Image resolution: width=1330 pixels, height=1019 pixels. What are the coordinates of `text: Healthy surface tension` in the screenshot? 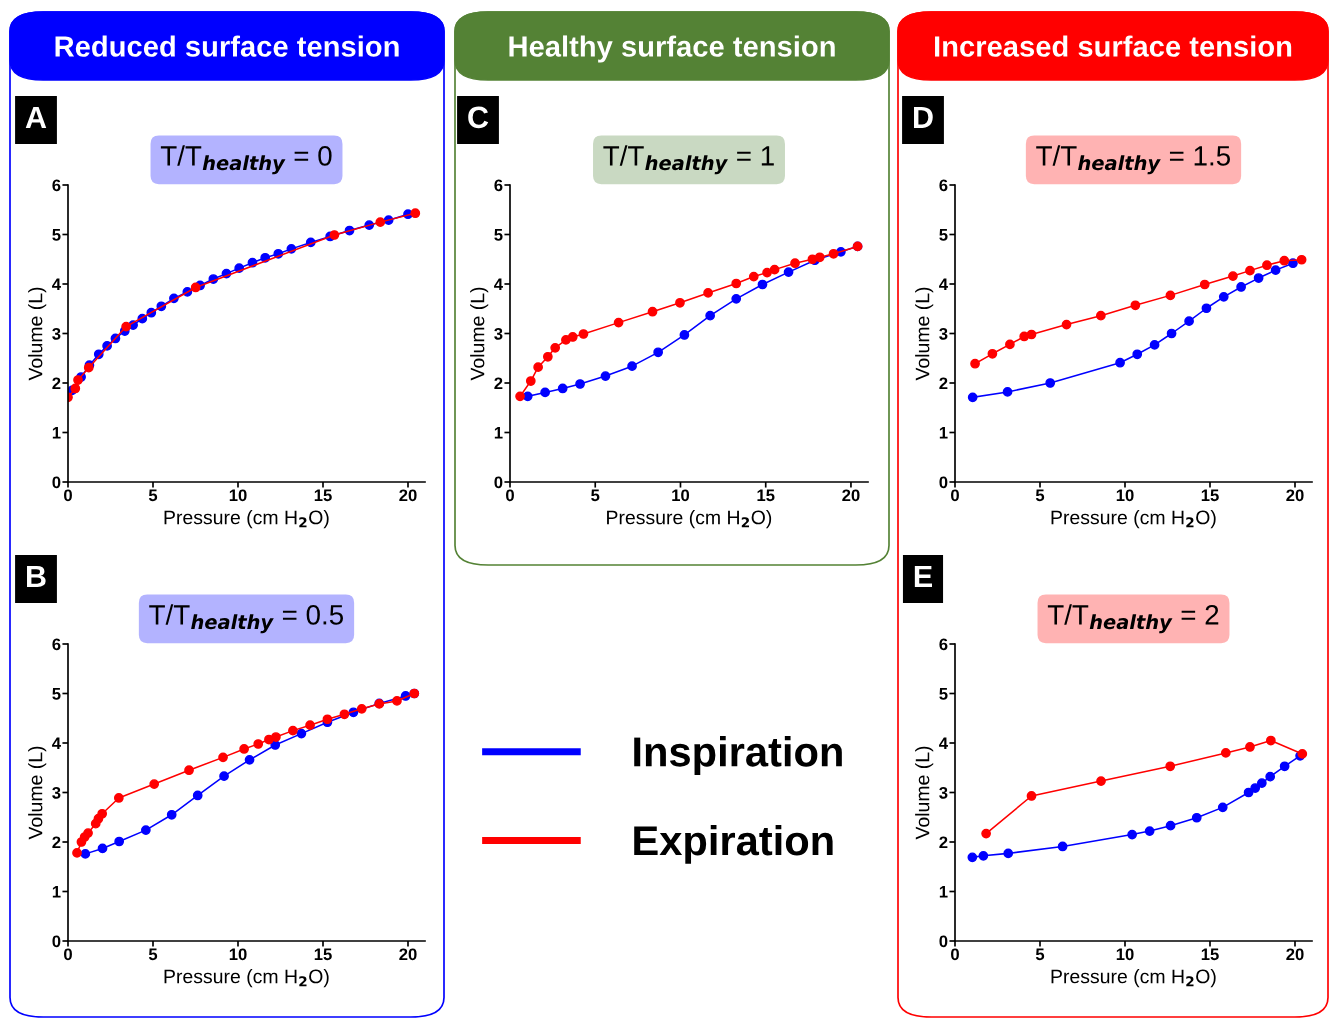 It's located at (672, 49).